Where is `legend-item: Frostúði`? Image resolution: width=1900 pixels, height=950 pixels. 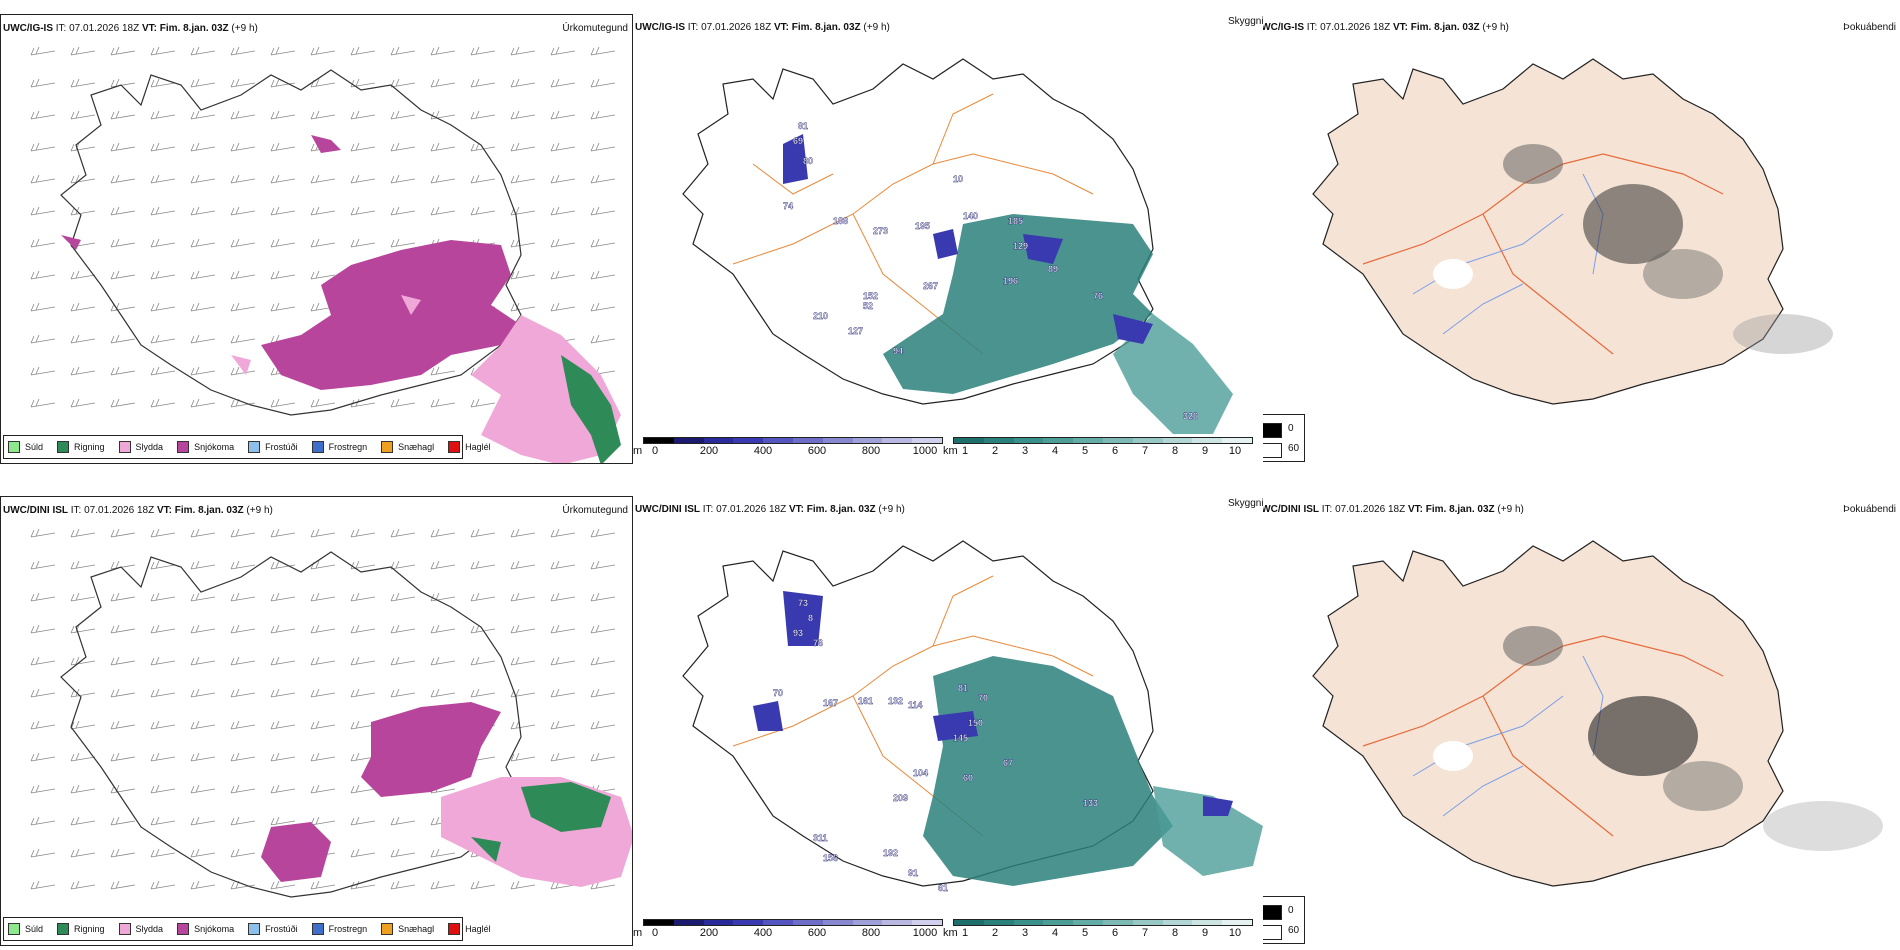 legend-item: Frostúði is located at coordinates (273, 447).